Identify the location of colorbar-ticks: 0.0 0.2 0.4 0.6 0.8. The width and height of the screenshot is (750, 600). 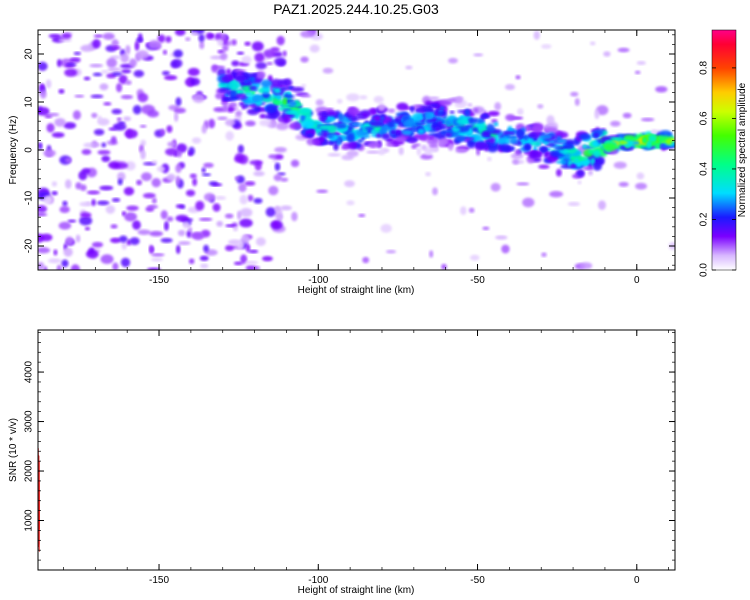
(717, 169).